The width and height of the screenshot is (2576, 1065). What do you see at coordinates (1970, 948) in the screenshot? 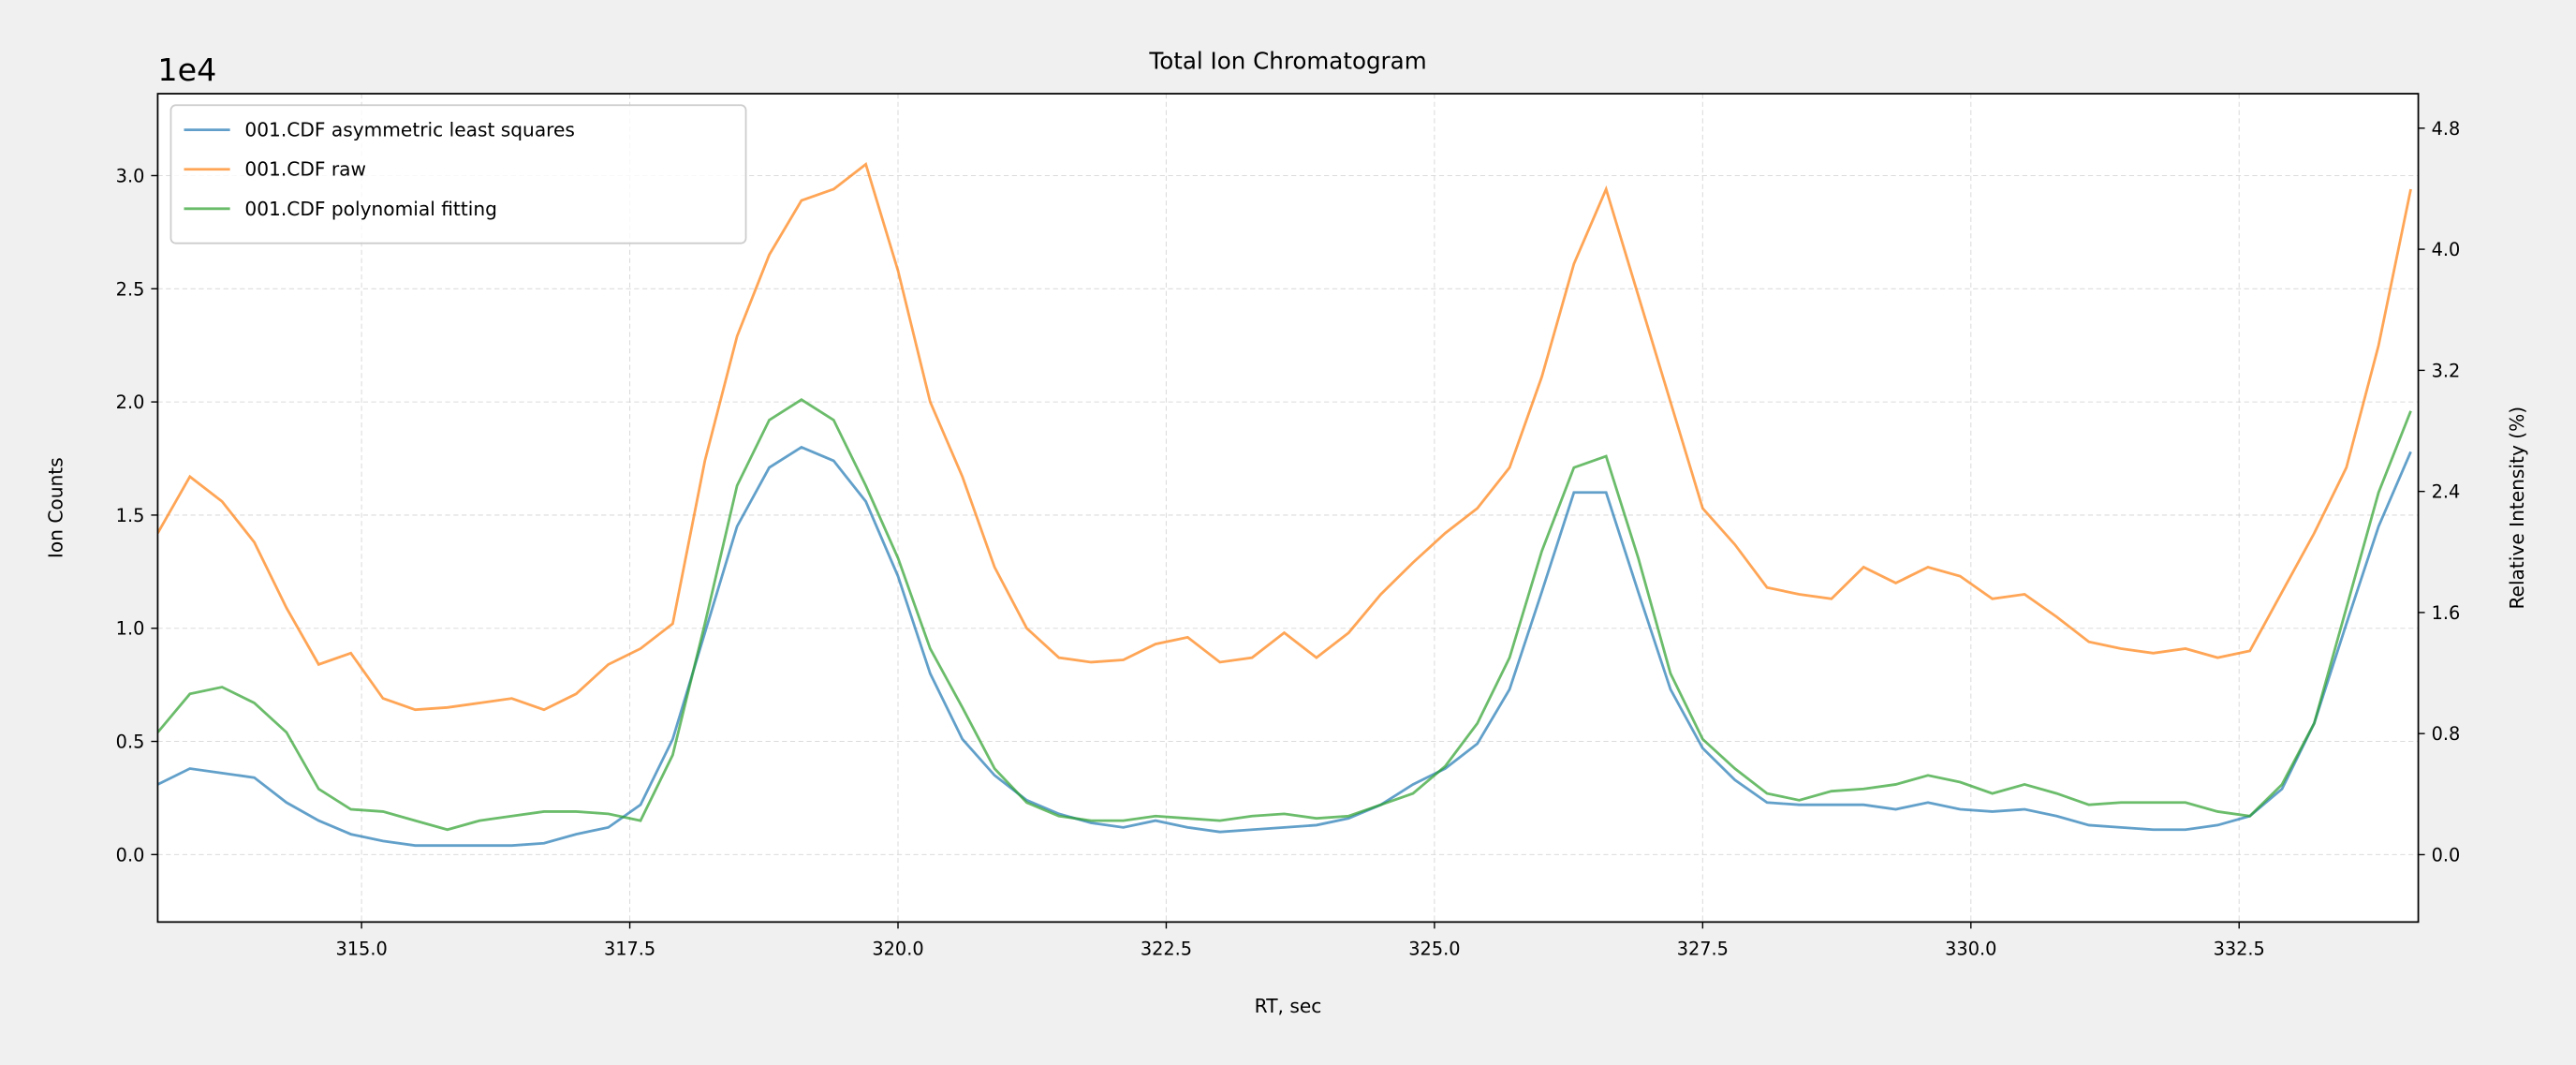
I see `x-tick-label: 330.0` at bounding box center [1970, 948].